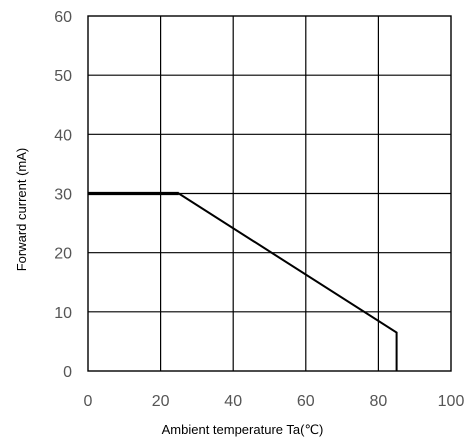  I want to click on x-tick-label: 20, so click(161, 401).